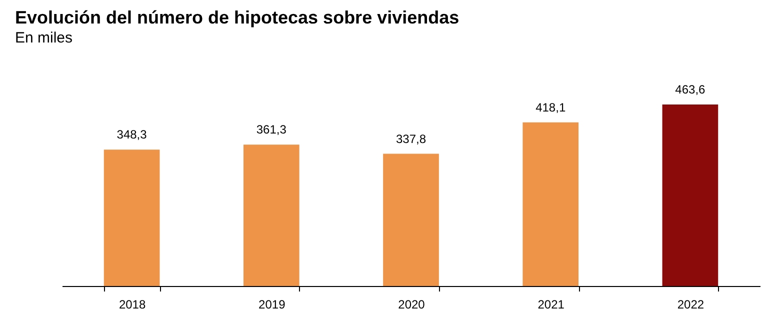 The width and height of the screenshot is (778, 328). What do you see at coordinates (551, 305) in the screenshot?
I see `x-tick-label: 2021` at bounding box center [551, 305].